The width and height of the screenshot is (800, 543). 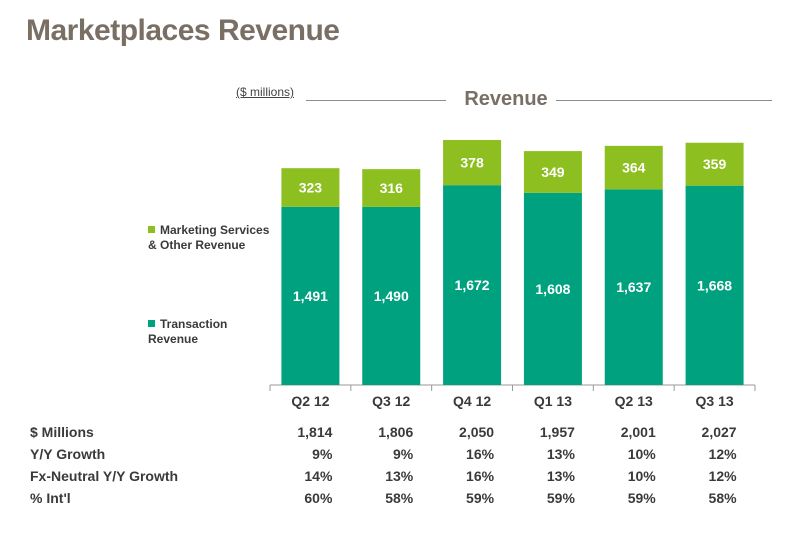 I want to click on bar-label-transaction-5: 1,668, so click(x=714, y=285).